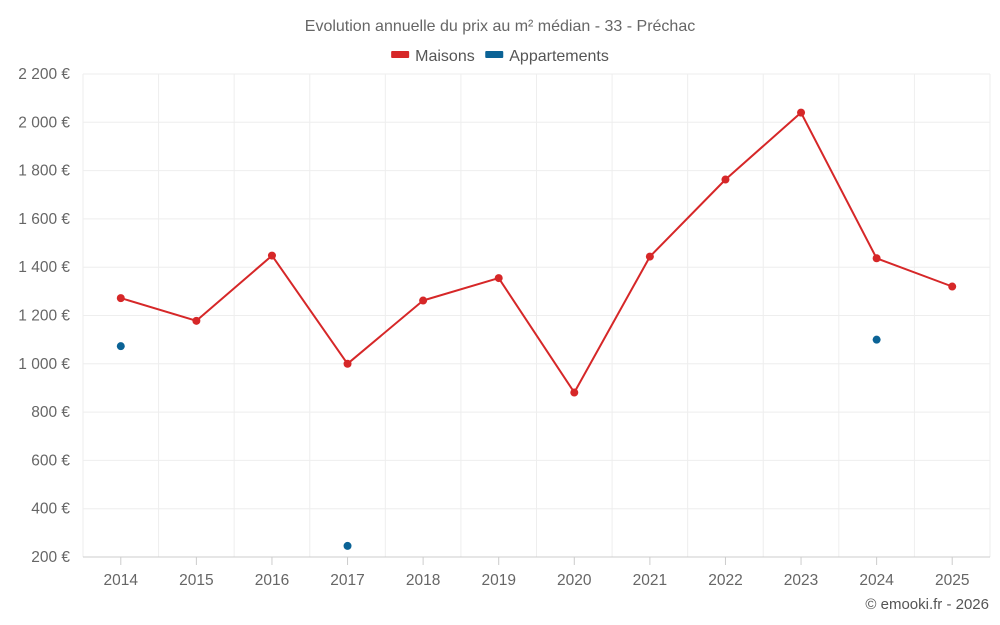 Image resolution: width=1000 pixels, height=625 pixels. What do you see at coordinates (44, 74) in the screenshot?
I see `y-tick-label: 2 200 €` at bounding box center [44, 74].